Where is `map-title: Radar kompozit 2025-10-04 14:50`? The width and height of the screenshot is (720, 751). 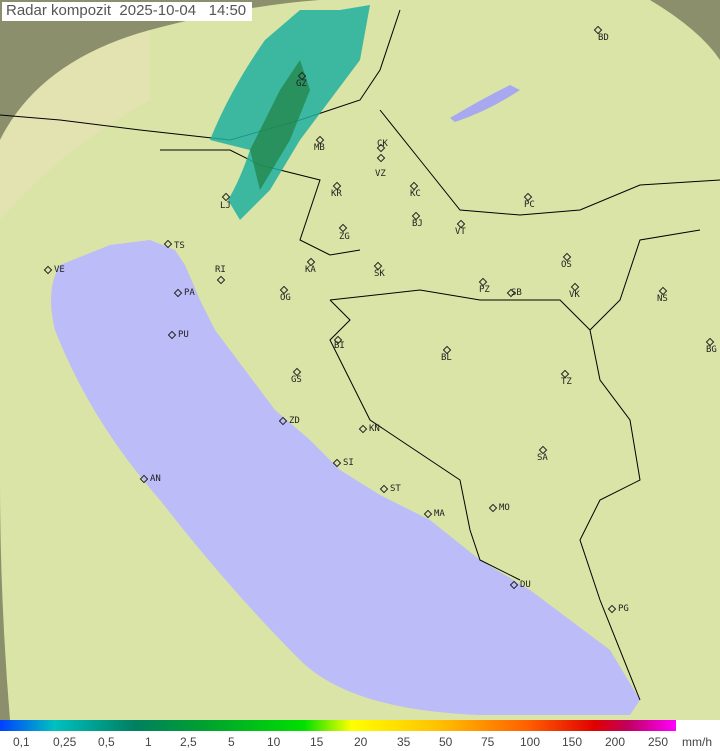 map-title: Radar kompozit 2025-10-04 14:50 is located at coordinates (127, 11).